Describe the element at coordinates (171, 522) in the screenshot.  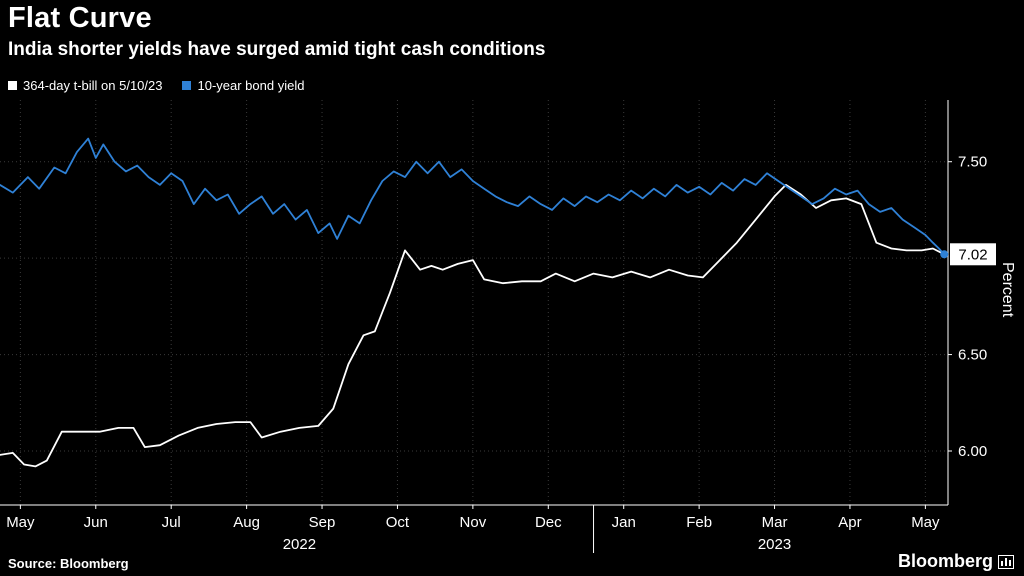
I see `x-tick-label: Jul` at that location.